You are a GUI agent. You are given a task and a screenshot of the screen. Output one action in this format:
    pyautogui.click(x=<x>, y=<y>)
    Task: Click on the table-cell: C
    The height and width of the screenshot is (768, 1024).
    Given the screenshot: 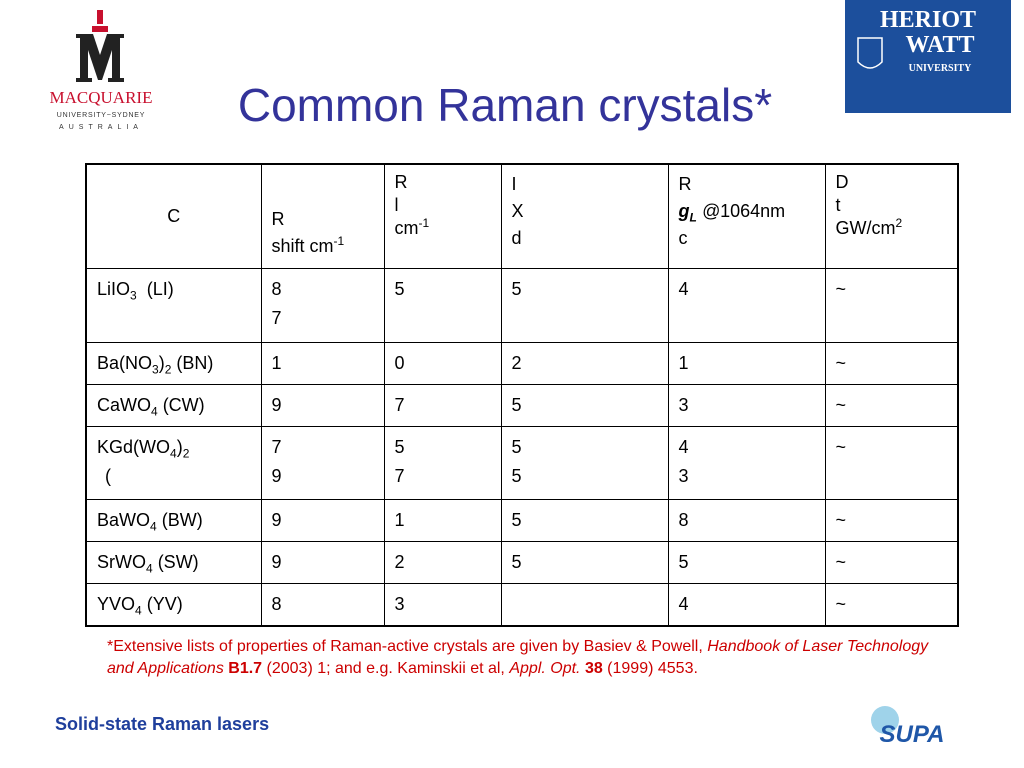 What is the action you would take?
    pyautogui.click(x=173, y=216)
    